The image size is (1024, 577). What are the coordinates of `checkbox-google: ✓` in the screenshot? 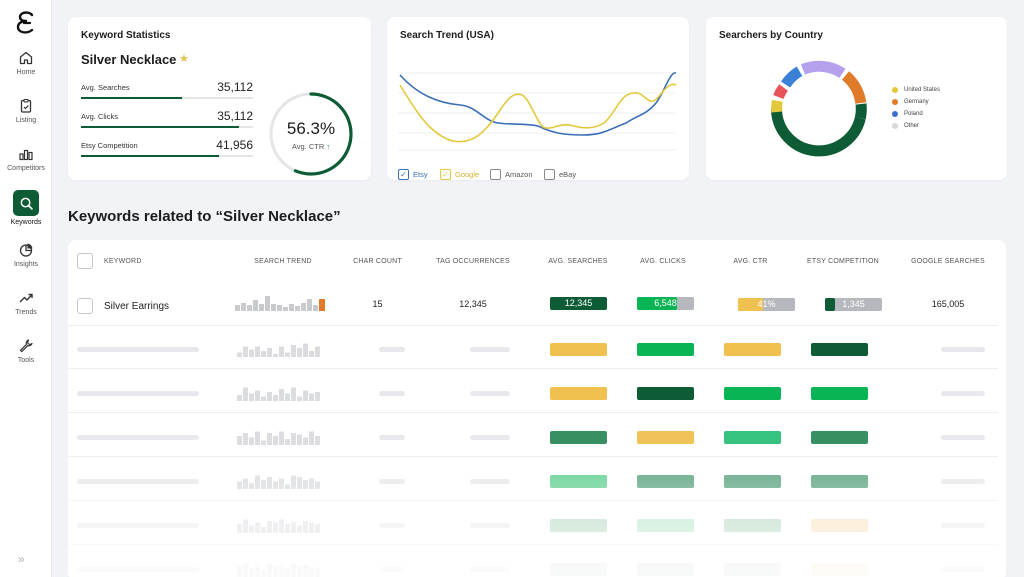 It's located at (445, 174).